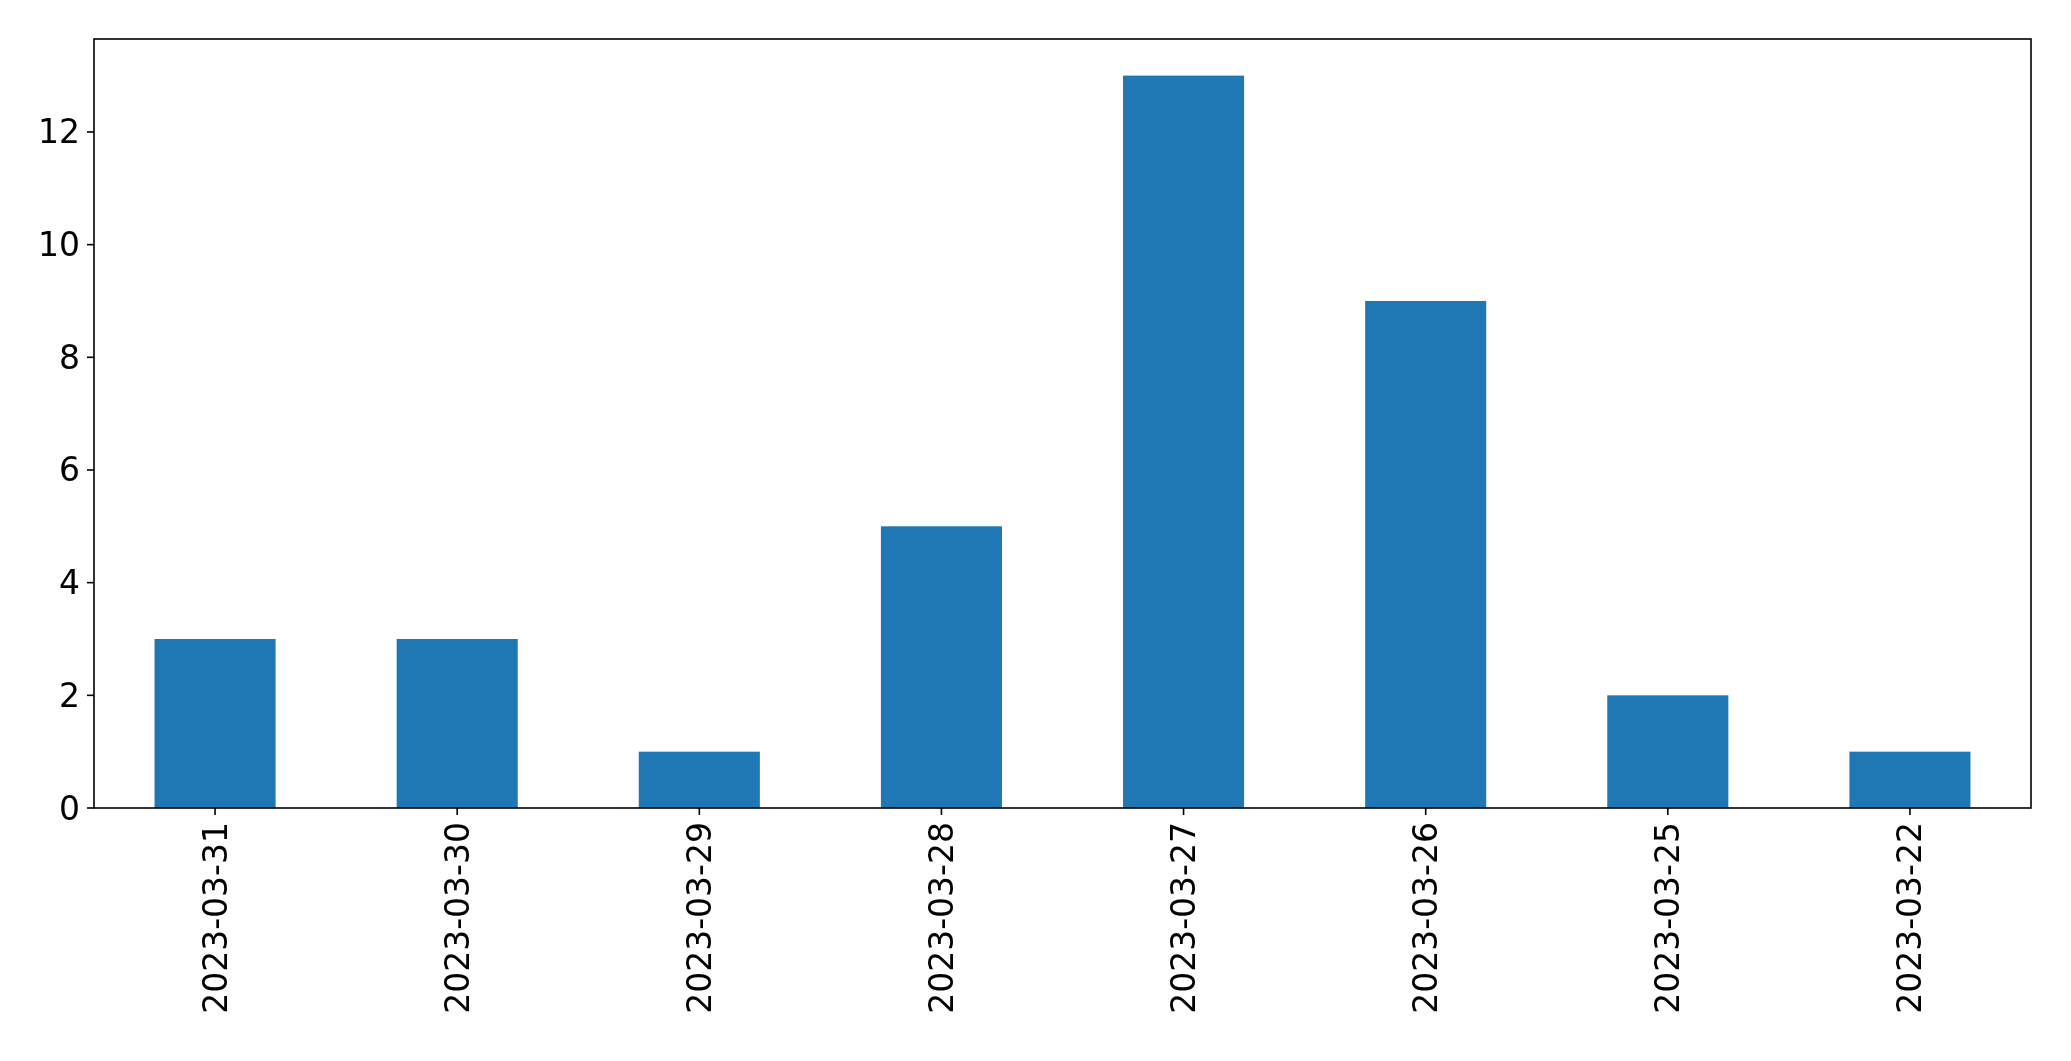 This screenshot has height=1061, width=2071. Describe the element at coordinates (1426, 918) in the screenshot. I see `x-tick-label: 2023-03-26` at that location.